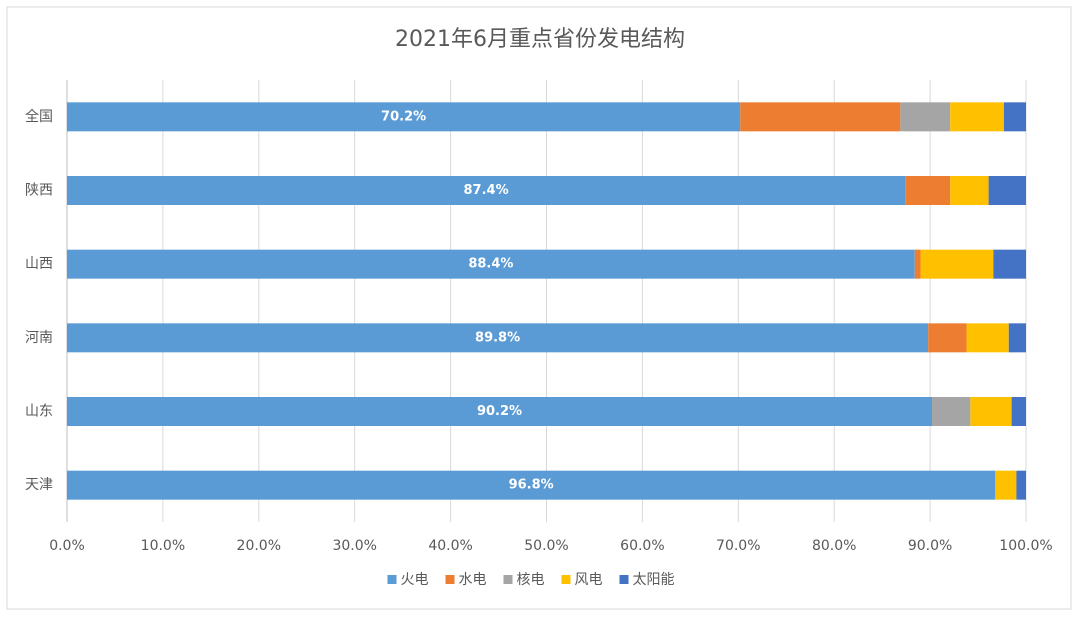 This screenshot has height=617, width=1080. Describe the element at coordinates (163, 546) in the screenshot. I see `x-tick-label: 10.0%` at that location.